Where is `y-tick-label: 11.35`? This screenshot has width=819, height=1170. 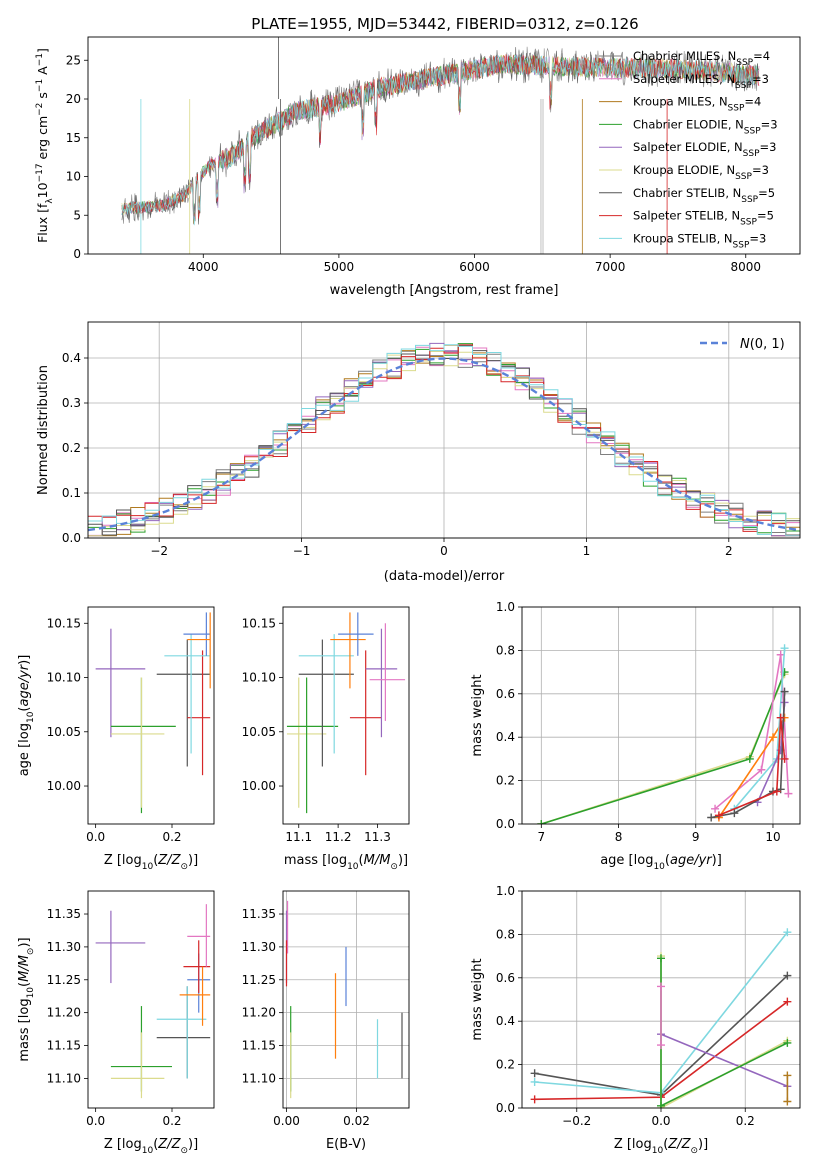
y-tick-label: 11.35 is located at coordinates (64, 914).